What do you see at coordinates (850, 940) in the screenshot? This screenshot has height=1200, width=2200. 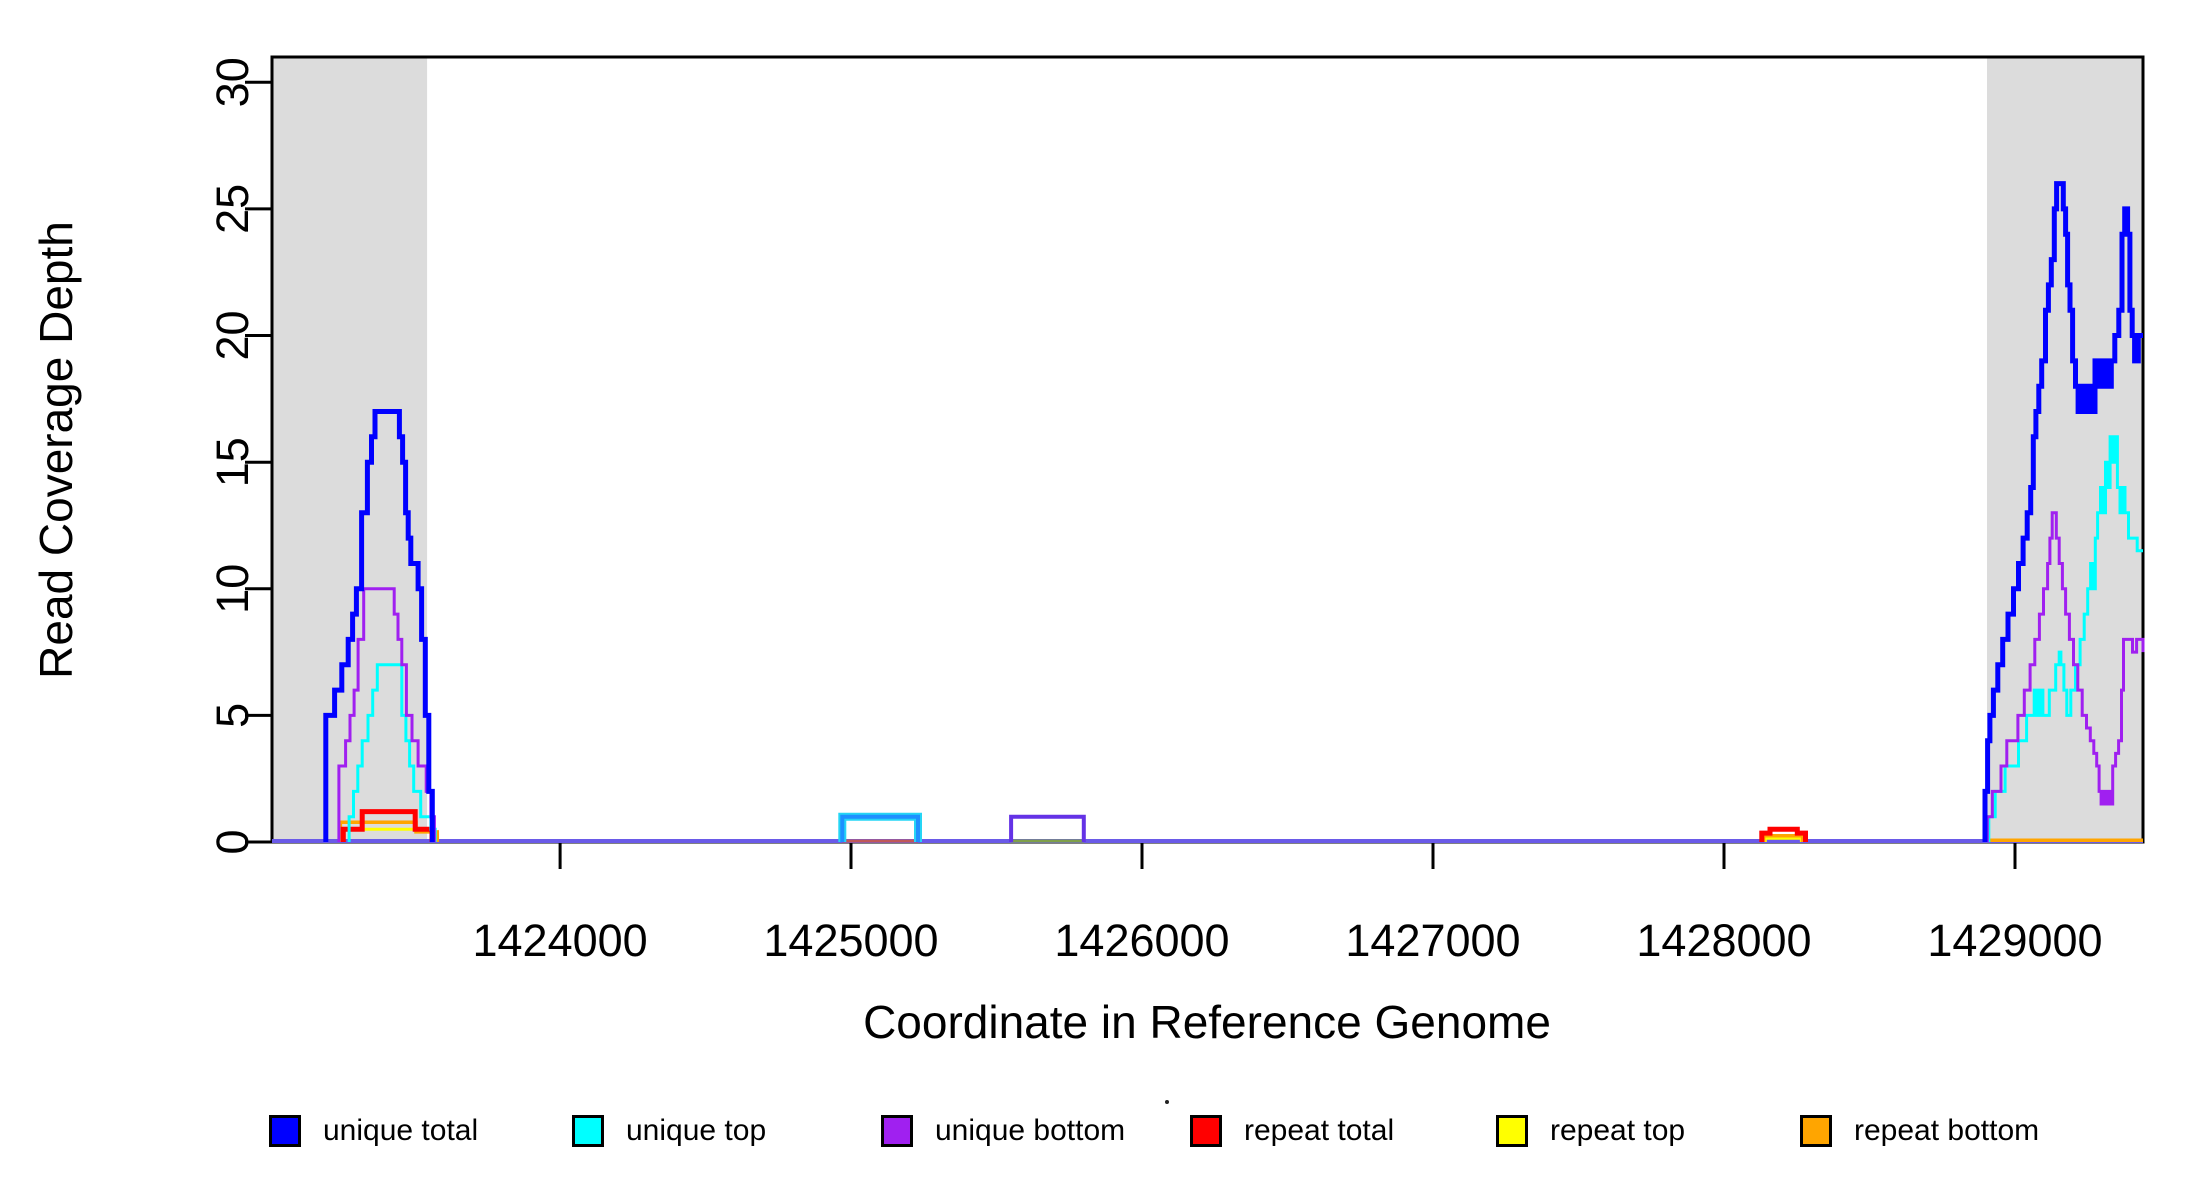 I see `x-tick-label: 1425000` at bounding box center [850, 940].